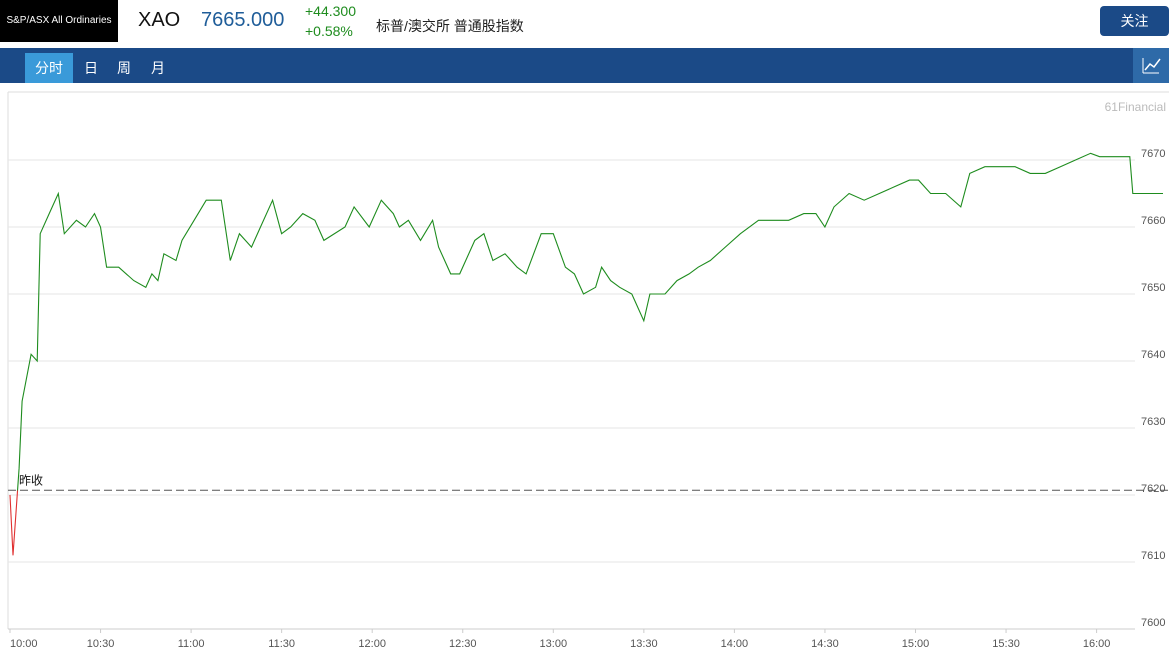  I want to click on change: +44.300, so click(330, 11).